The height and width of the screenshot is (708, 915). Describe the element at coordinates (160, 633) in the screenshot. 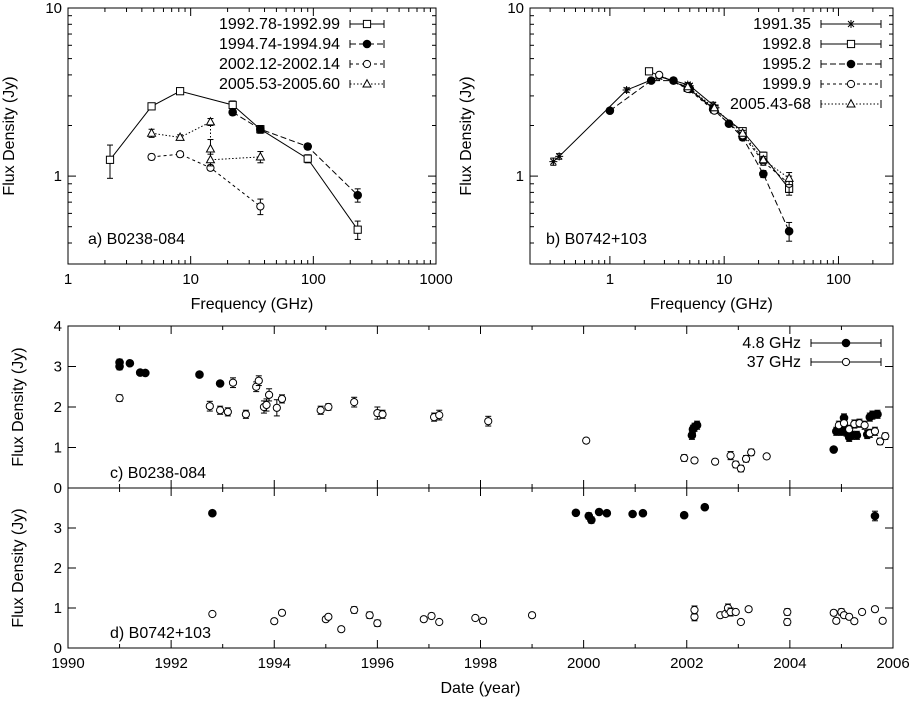

I see `panel-label: d) B0742+103` at that location.